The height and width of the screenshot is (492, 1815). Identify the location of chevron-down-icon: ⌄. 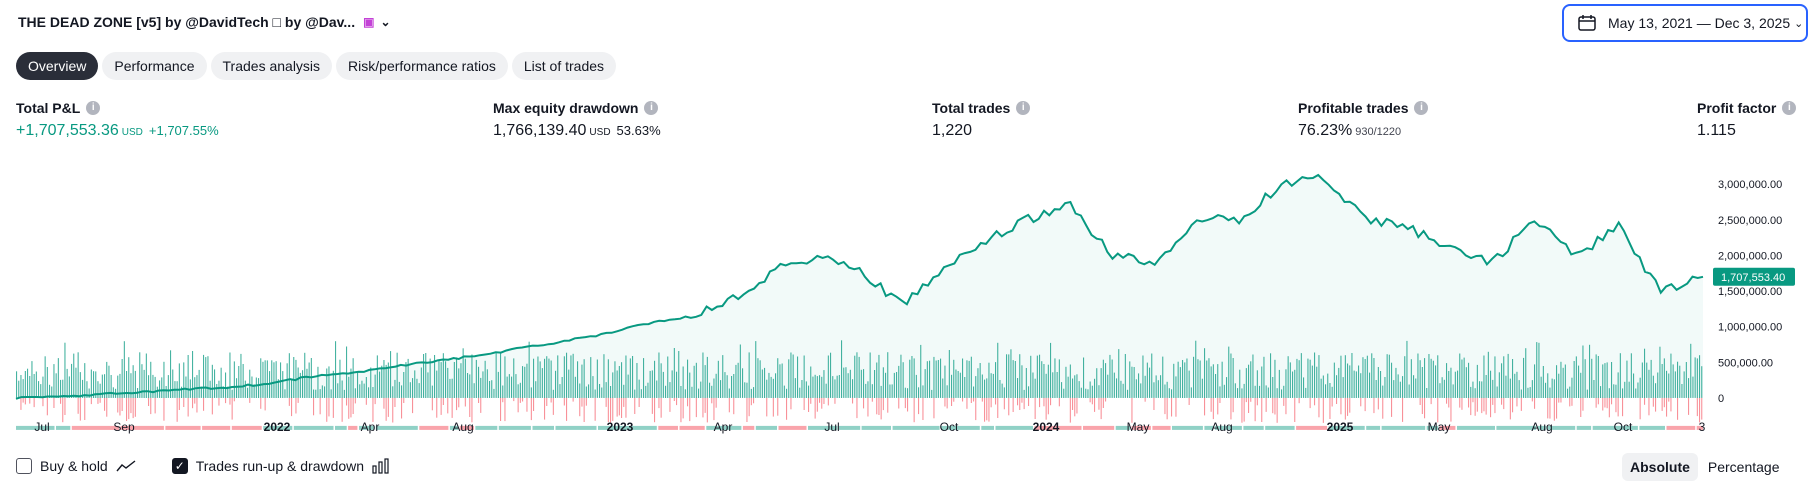
(385, 22).